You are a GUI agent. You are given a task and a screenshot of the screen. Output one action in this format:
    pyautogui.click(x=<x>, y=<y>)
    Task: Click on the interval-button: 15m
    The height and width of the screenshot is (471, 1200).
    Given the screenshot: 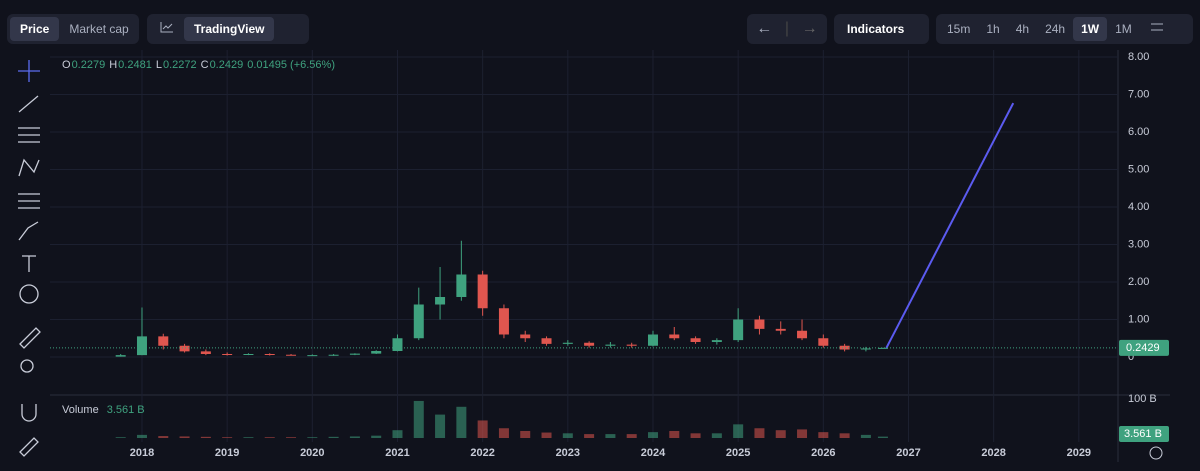 What is the action you would take?
    pyautogui.click(x=959, y=29)
    